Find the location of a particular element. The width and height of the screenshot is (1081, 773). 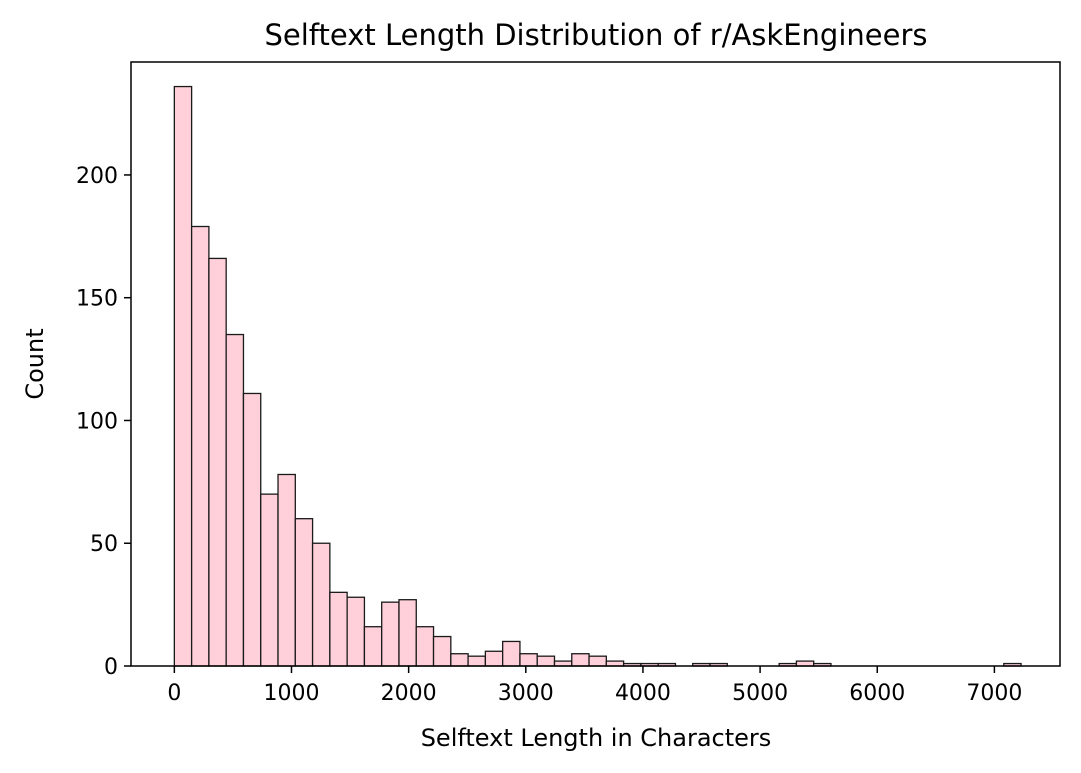

y-tick-label: 200 is located at coordinates (97, 176).